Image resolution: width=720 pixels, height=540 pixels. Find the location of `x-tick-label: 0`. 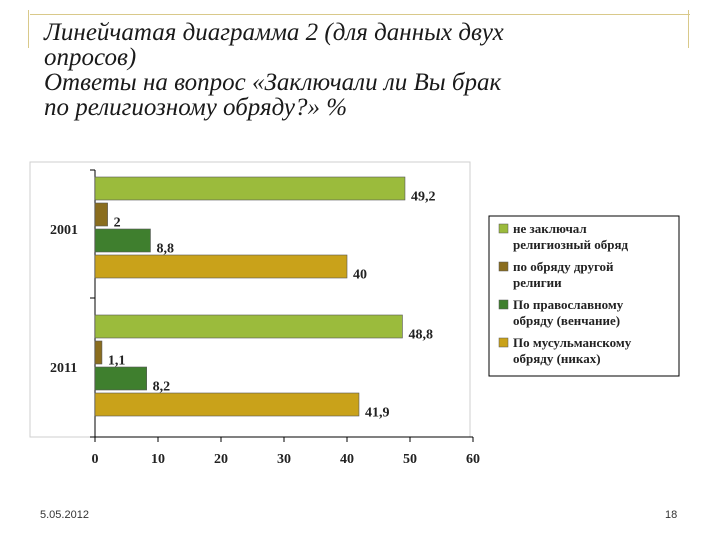

x-tick-label: 0 is located at coordinates (95, 459).